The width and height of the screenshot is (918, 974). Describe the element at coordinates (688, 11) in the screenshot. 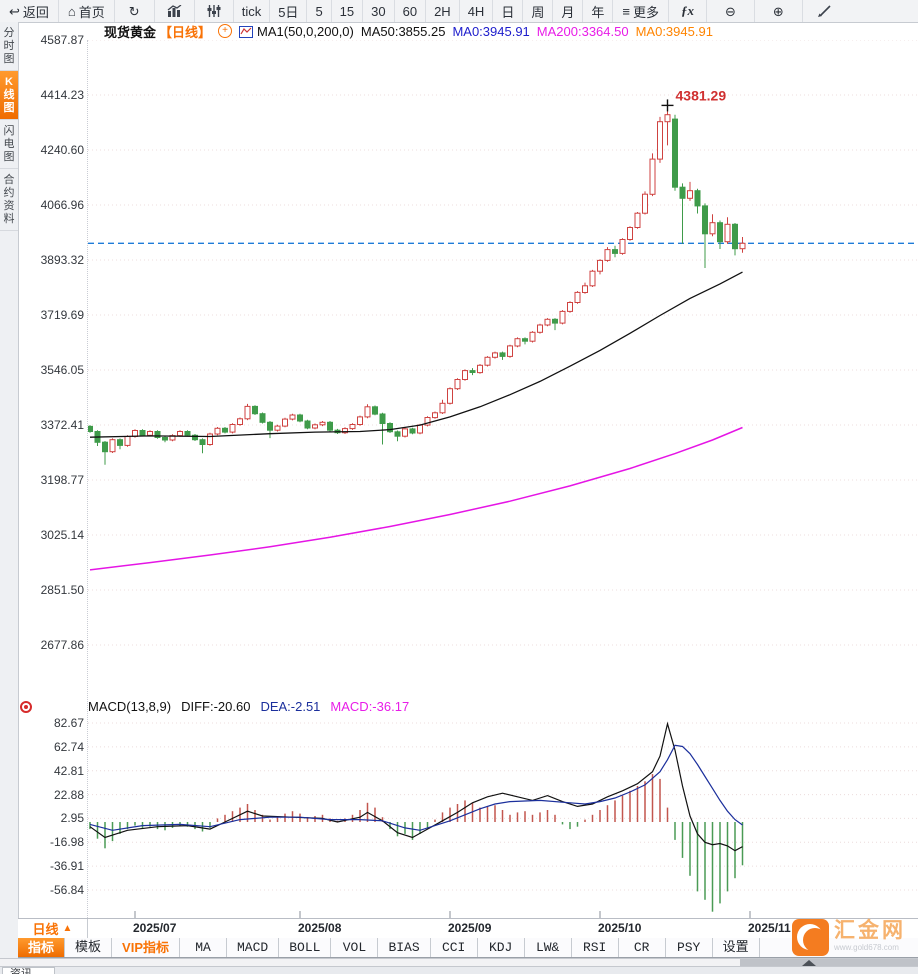

I see `indicator-formula-button: ƒx` at that location.